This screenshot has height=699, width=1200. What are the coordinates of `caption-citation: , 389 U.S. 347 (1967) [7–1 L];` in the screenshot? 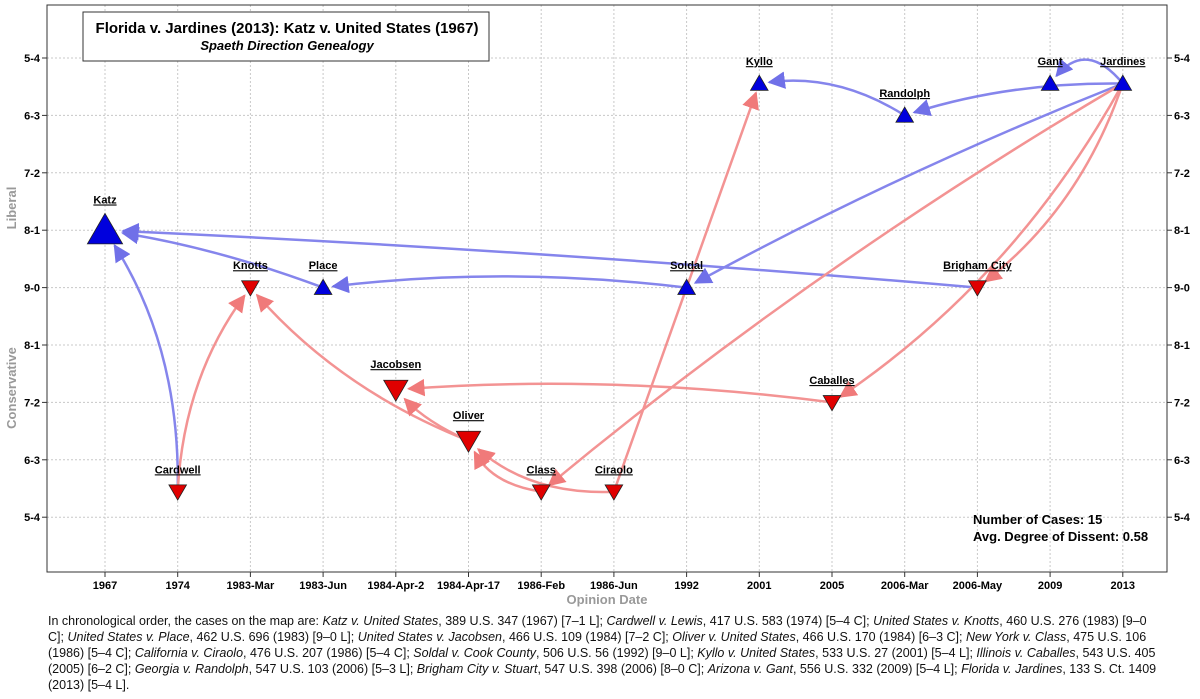 It's located at (520, 621).